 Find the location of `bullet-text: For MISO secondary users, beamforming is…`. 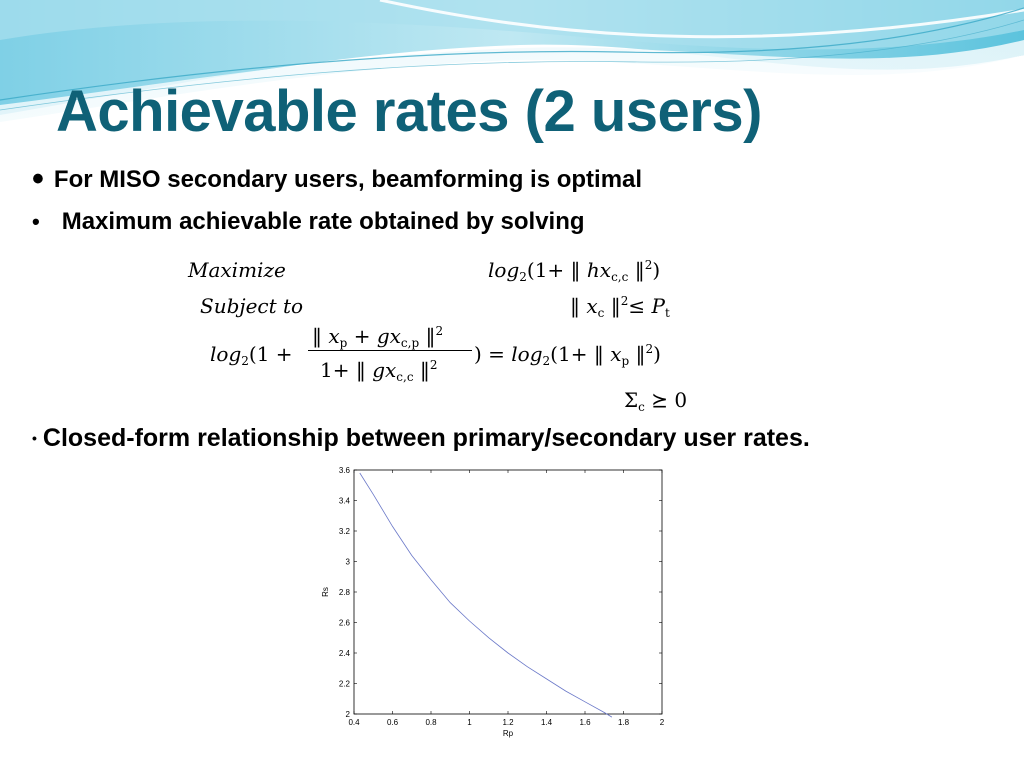

bullet-text: For MISO secondary users, beamforming is… is located at coordinates (348, 179).